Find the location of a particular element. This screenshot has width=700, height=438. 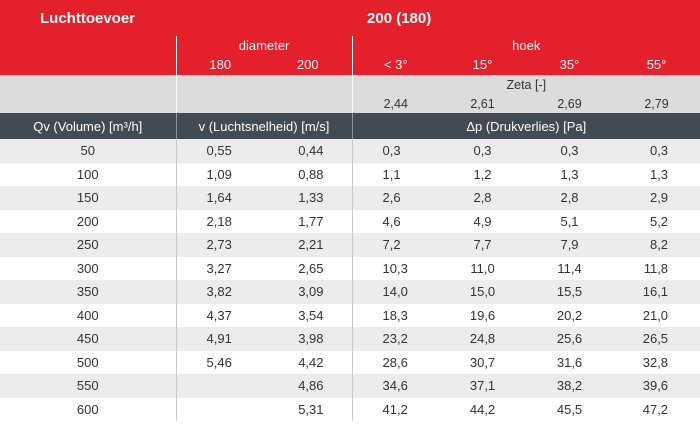

zeta-value: 2,79 is located at coordinates (656, 103).